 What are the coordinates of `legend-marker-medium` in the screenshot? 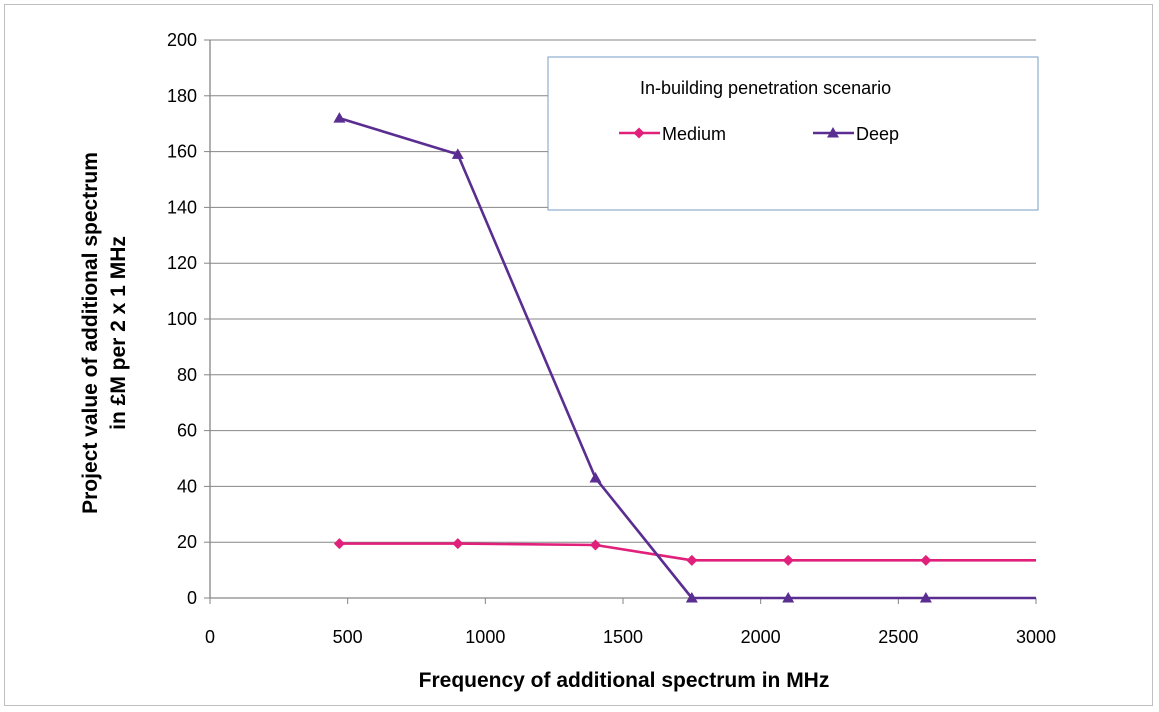 It's located at (639, 133).